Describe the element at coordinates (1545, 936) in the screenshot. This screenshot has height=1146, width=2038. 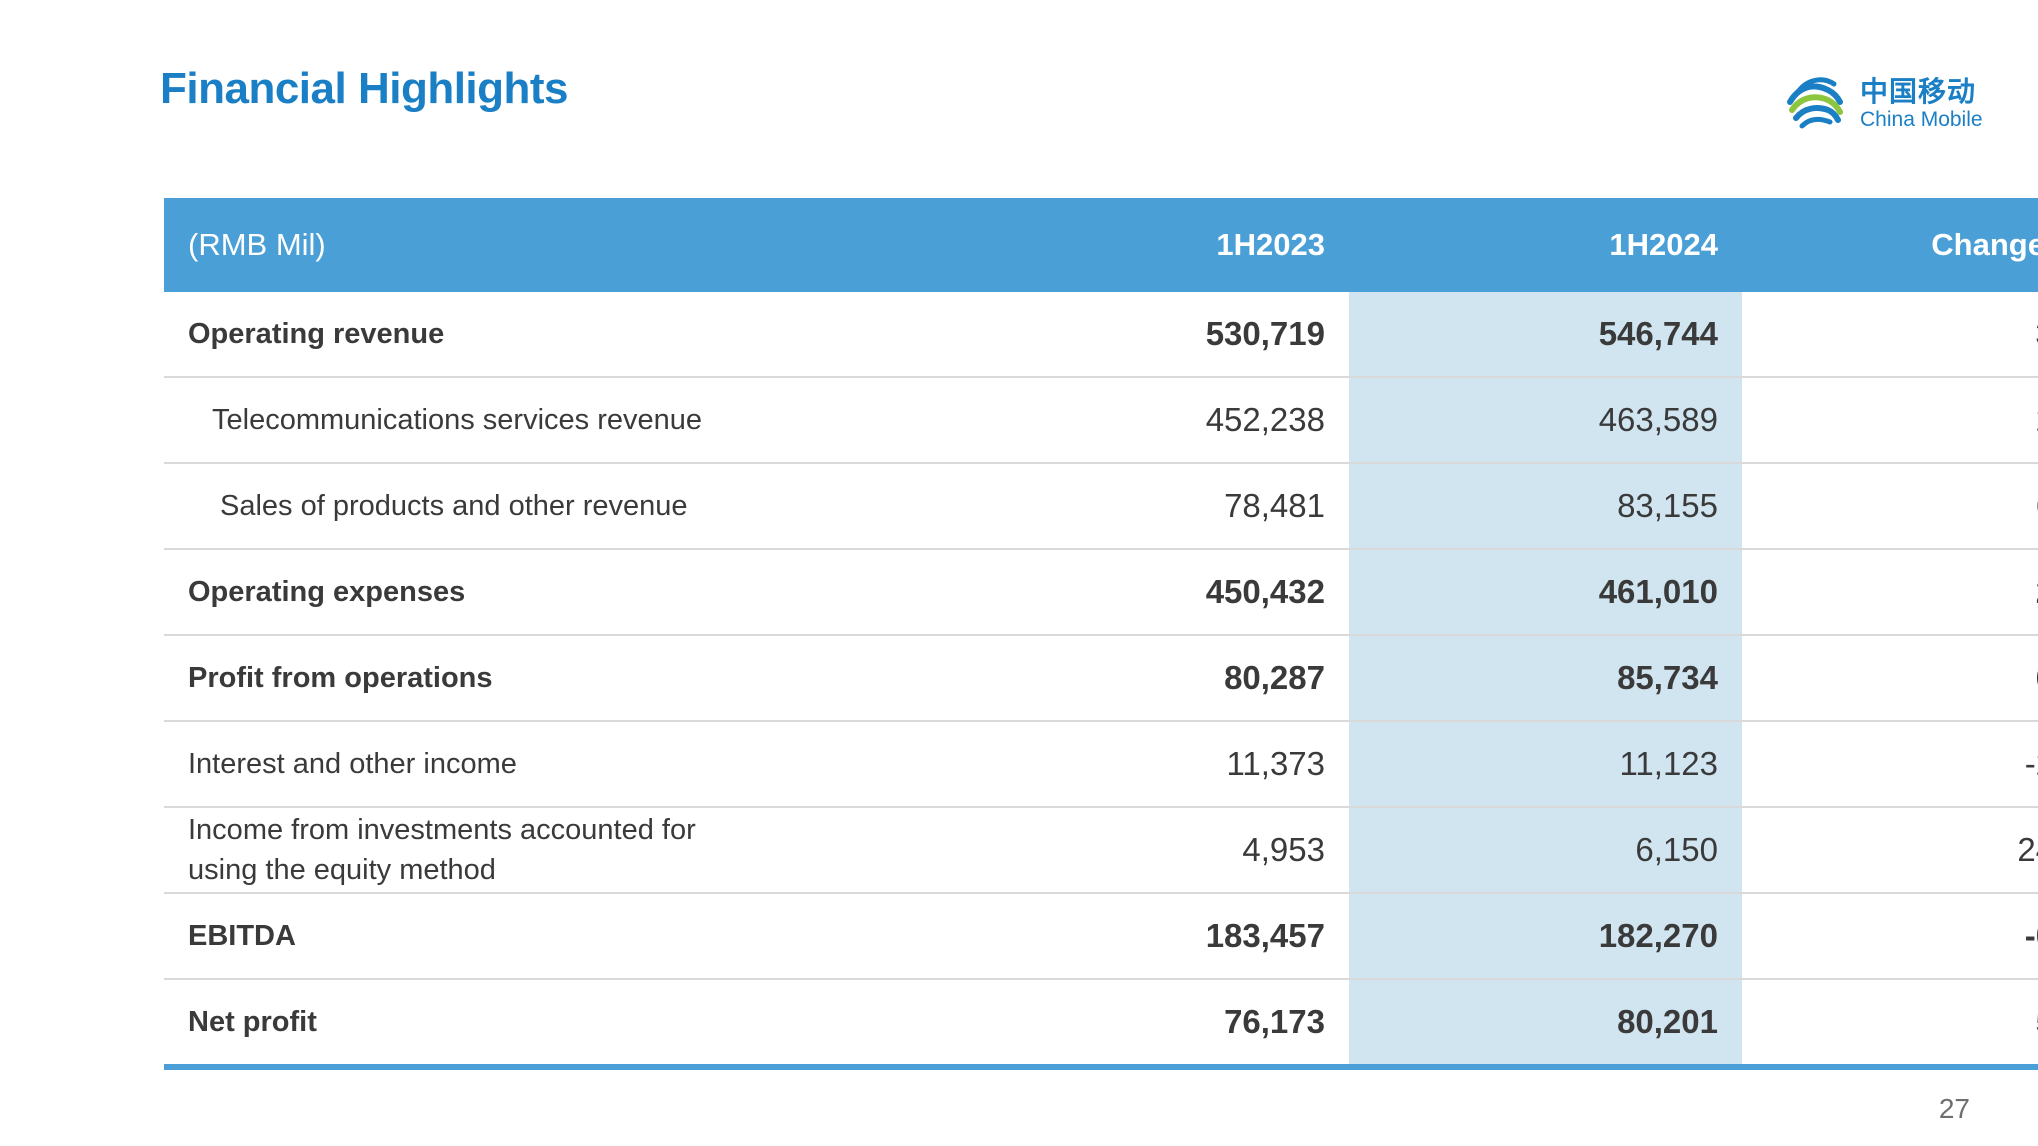
I see `value-1h2024: 182,270` at that location.